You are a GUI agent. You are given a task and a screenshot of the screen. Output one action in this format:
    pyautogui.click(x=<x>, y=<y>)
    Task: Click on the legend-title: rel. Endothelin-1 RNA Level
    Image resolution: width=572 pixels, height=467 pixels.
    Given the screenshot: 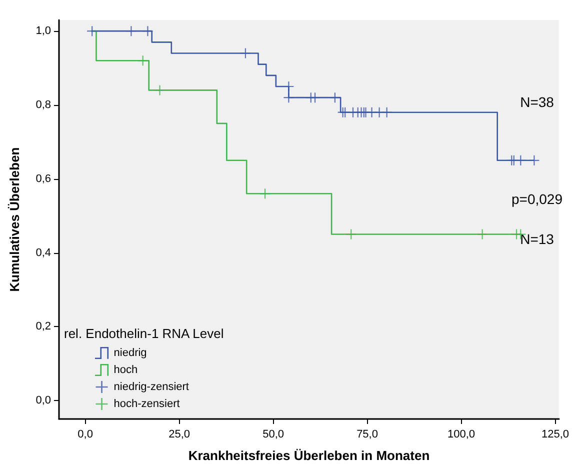 What is the action you would take?
    pyautogui.click(x=144, y=333)
    